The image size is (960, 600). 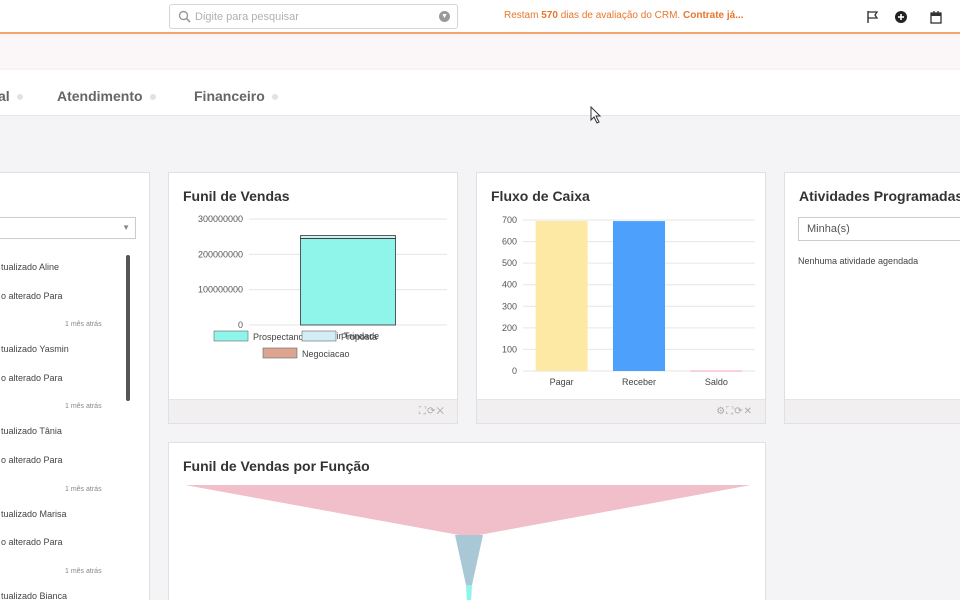 What do you see at coordinates (873, 17) in the screenshot?
I see `flag-icon` at bounding box center [873, 17].